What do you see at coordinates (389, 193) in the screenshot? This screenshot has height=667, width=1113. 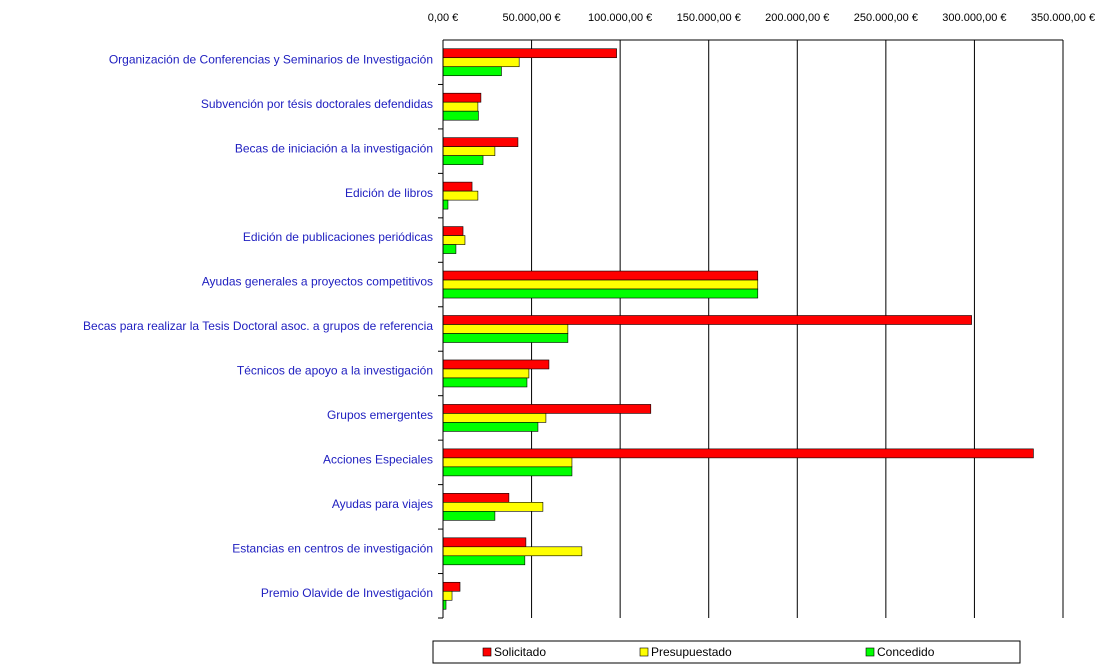 I see `y-tick-label: Edición de libros` at bounding box center [389, 193].